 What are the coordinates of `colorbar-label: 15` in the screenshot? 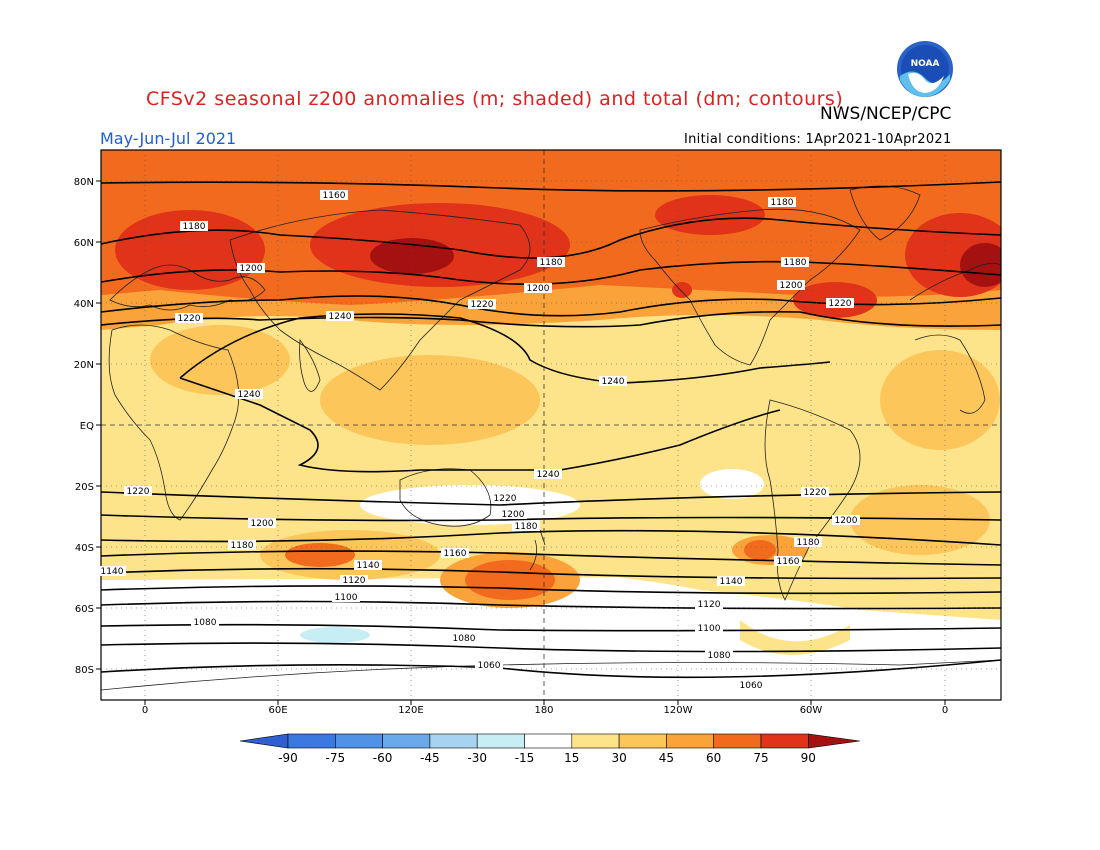 It's located at (571, 758).